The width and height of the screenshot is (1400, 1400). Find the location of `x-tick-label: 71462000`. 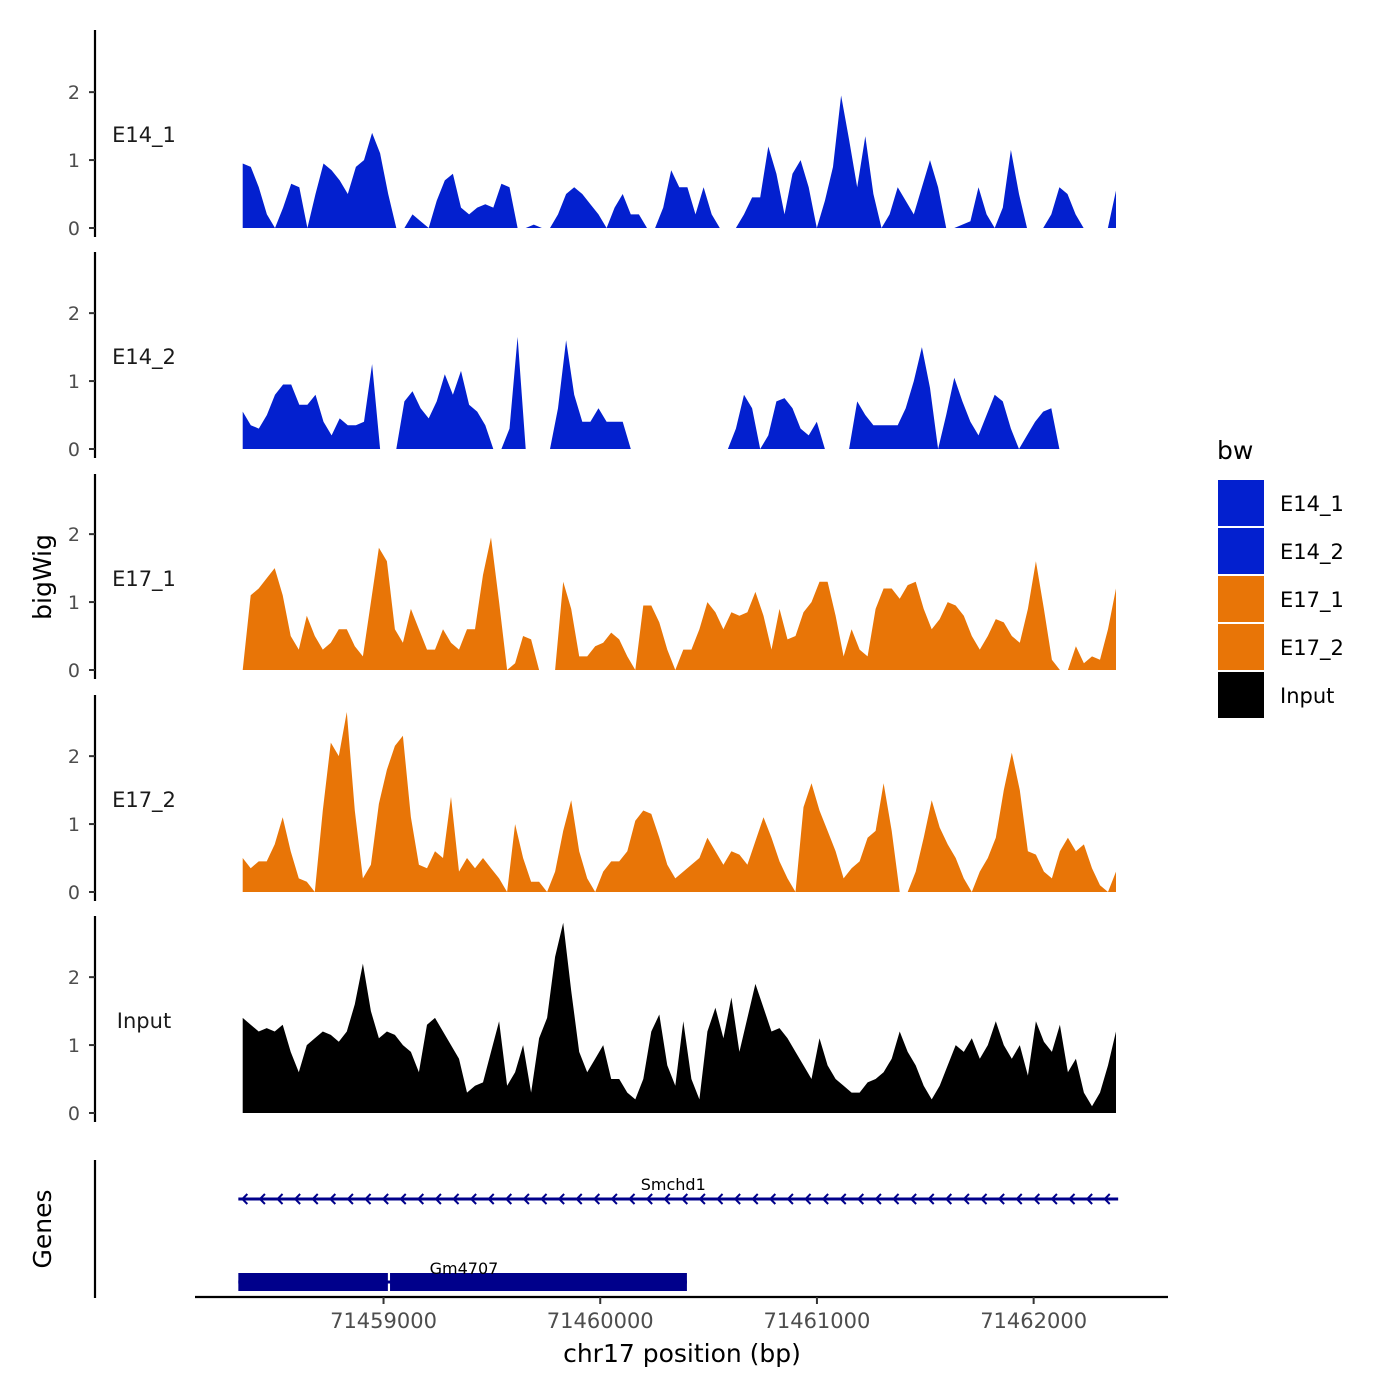

x-tick-label: 71462000 is located at coordinates (1033, 1321).